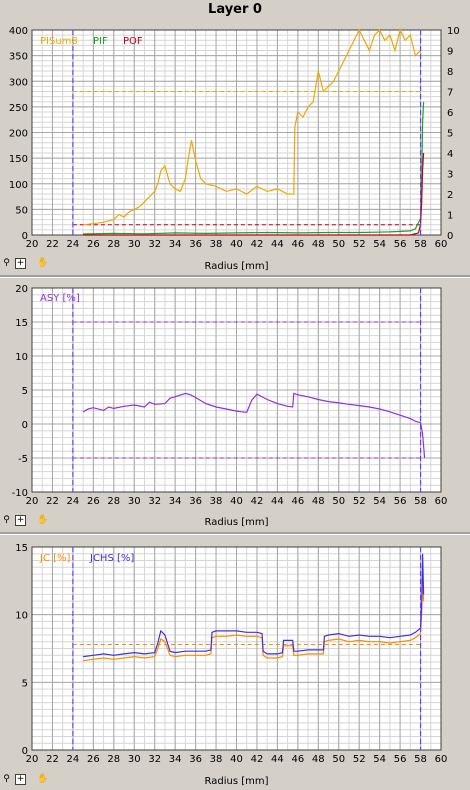  I want to click on y2-tick-label: 8, so click(450, 72).